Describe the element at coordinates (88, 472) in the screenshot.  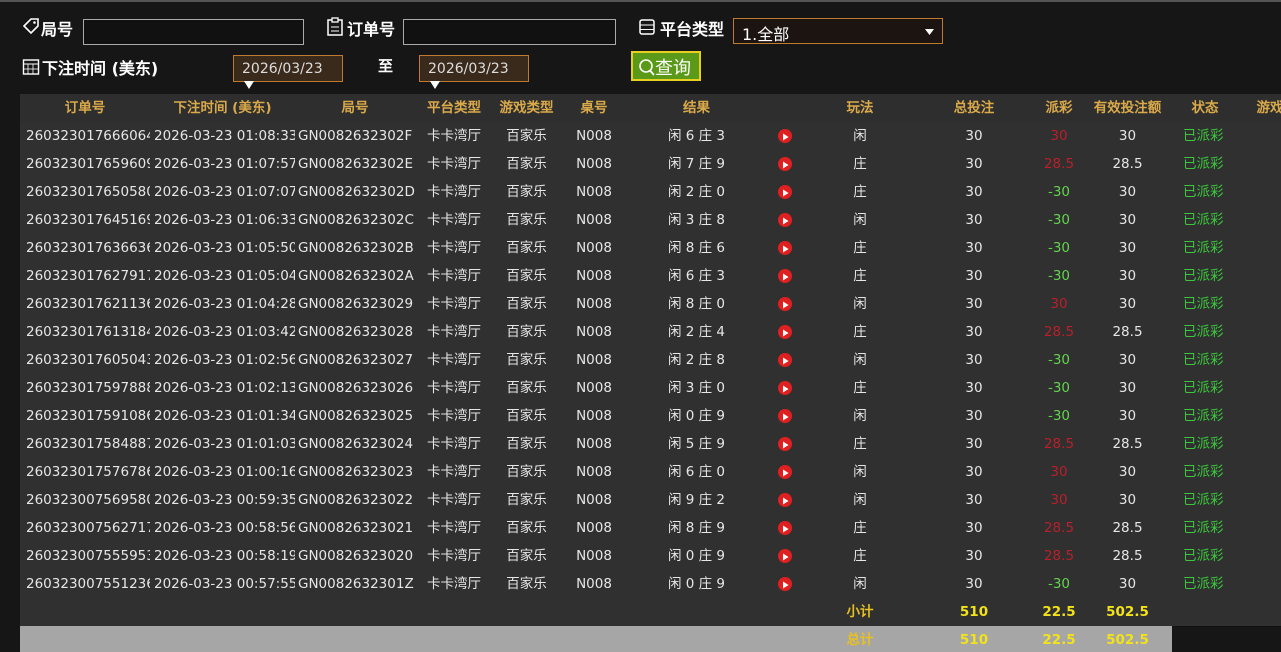
I see `table-cell: 260323017576786` at that location.